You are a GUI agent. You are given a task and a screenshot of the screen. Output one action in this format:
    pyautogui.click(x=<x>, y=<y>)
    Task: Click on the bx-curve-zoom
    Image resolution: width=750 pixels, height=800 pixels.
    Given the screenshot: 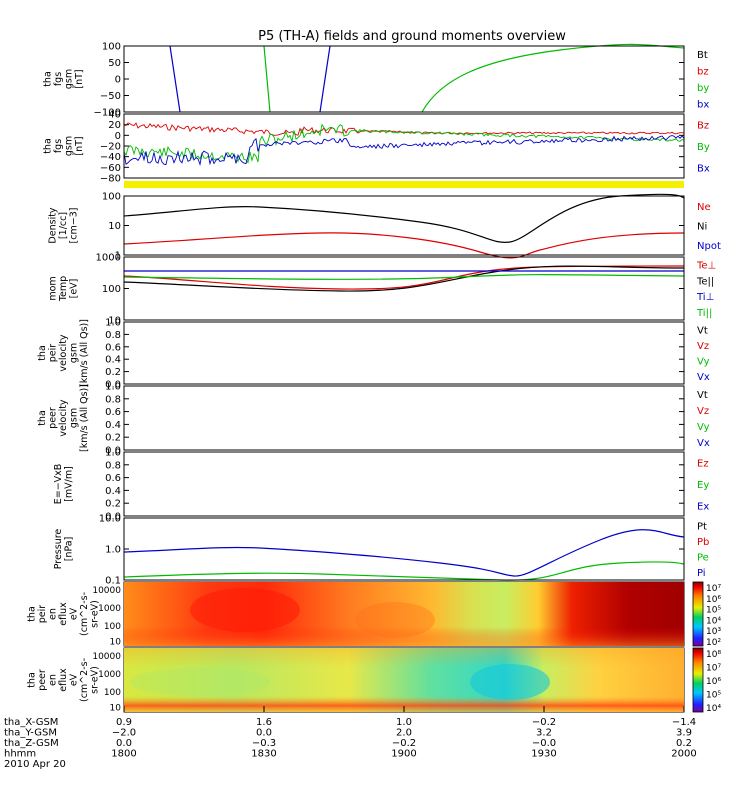 What is the action you would take?
    pyautogui.click(x=404, y=151)
    